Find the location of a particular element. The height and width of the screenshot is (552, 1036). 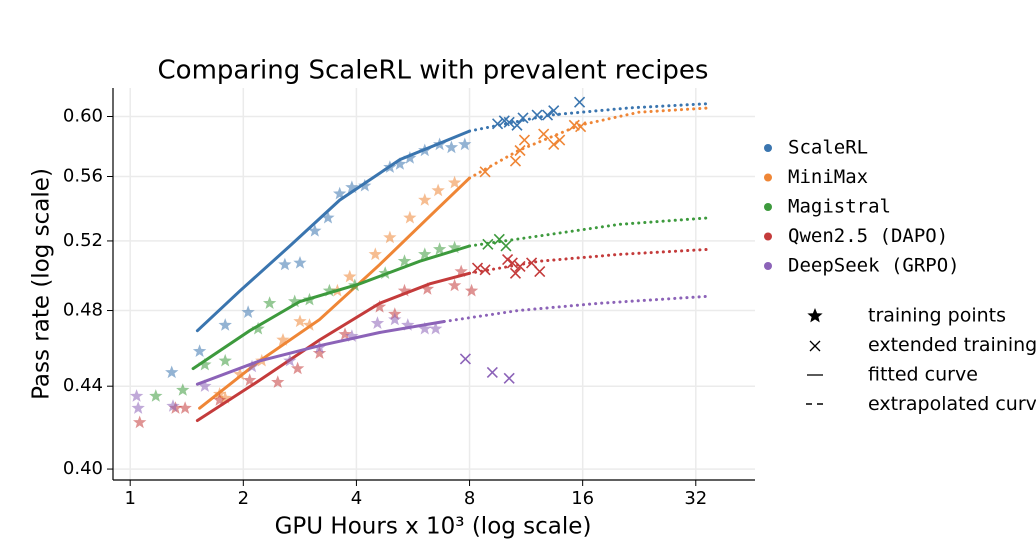

marker-legend-label: extended training is located at coordinates (952, 345).